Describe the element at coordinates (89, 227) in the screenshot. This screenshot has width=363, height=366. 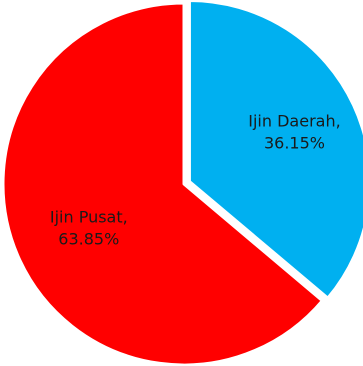
I see `data-label-ijin-pusat: Ijin Pusat, 63.85%` at that location.